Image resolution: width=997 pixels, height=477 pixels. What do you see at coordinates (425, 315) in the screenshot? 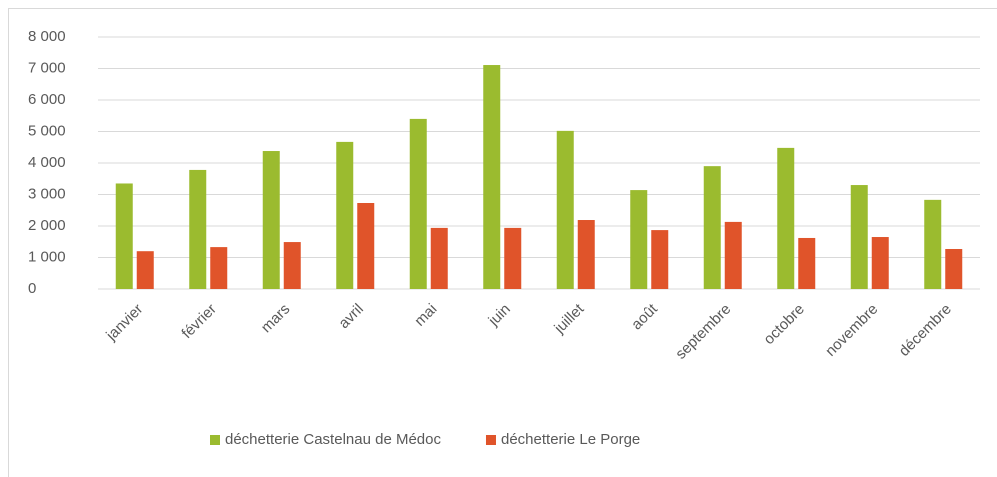
I see `x-tick-label: mai` at bounding box center [425, 315].